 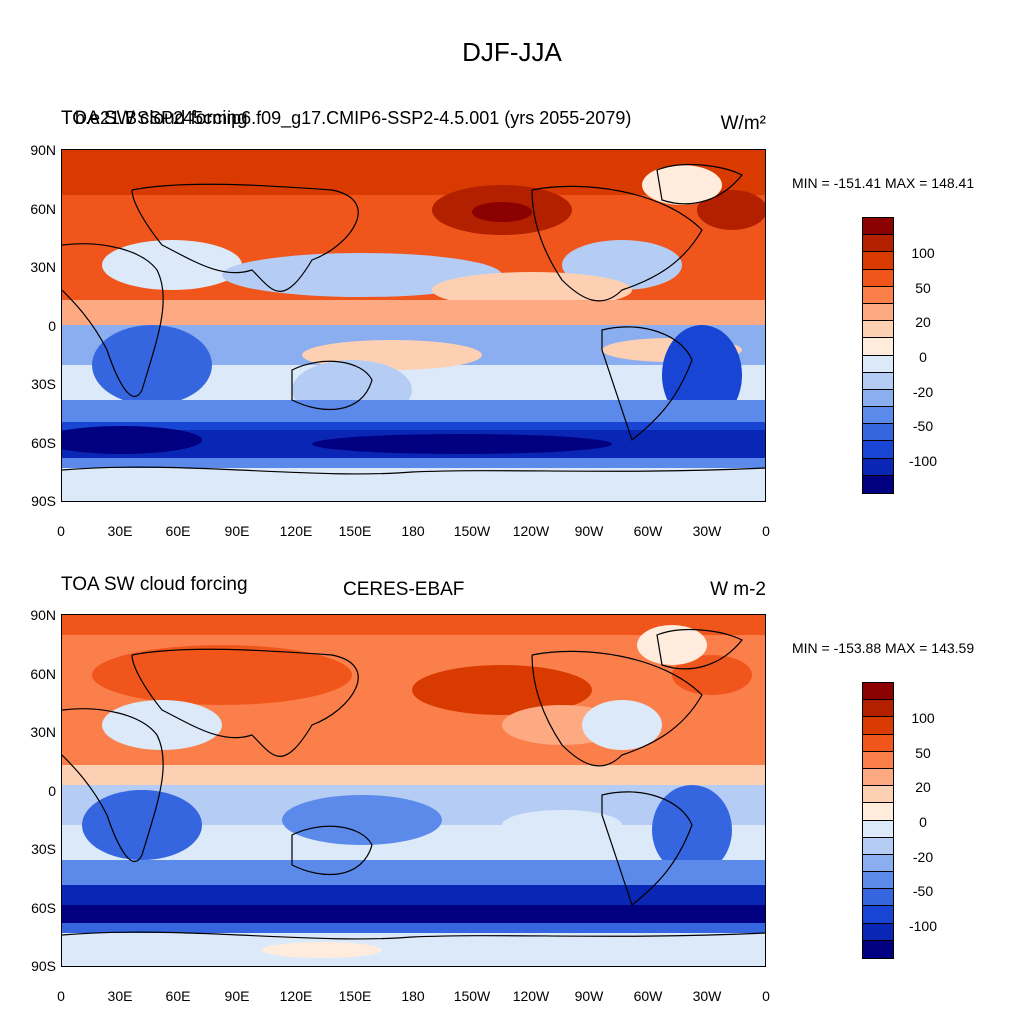 What do you see at coordinates (883, 183) in the screenshot?
I see `min-max-label: MIN = -151.41 MAX = 148.41` at bounding box center [883, 183].